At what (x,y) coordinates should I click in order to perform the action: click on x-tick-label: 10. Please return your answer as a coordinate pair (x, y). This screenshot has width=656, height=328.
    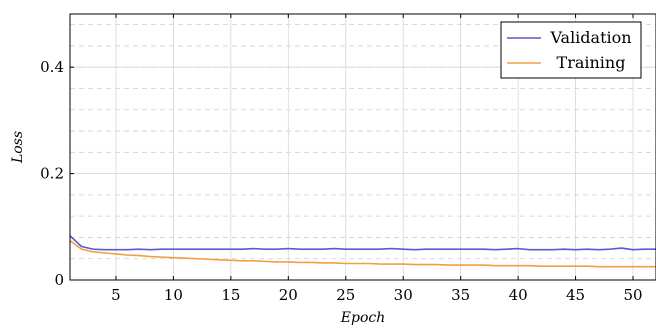
    Looking at the image, I should click on (173, 295).